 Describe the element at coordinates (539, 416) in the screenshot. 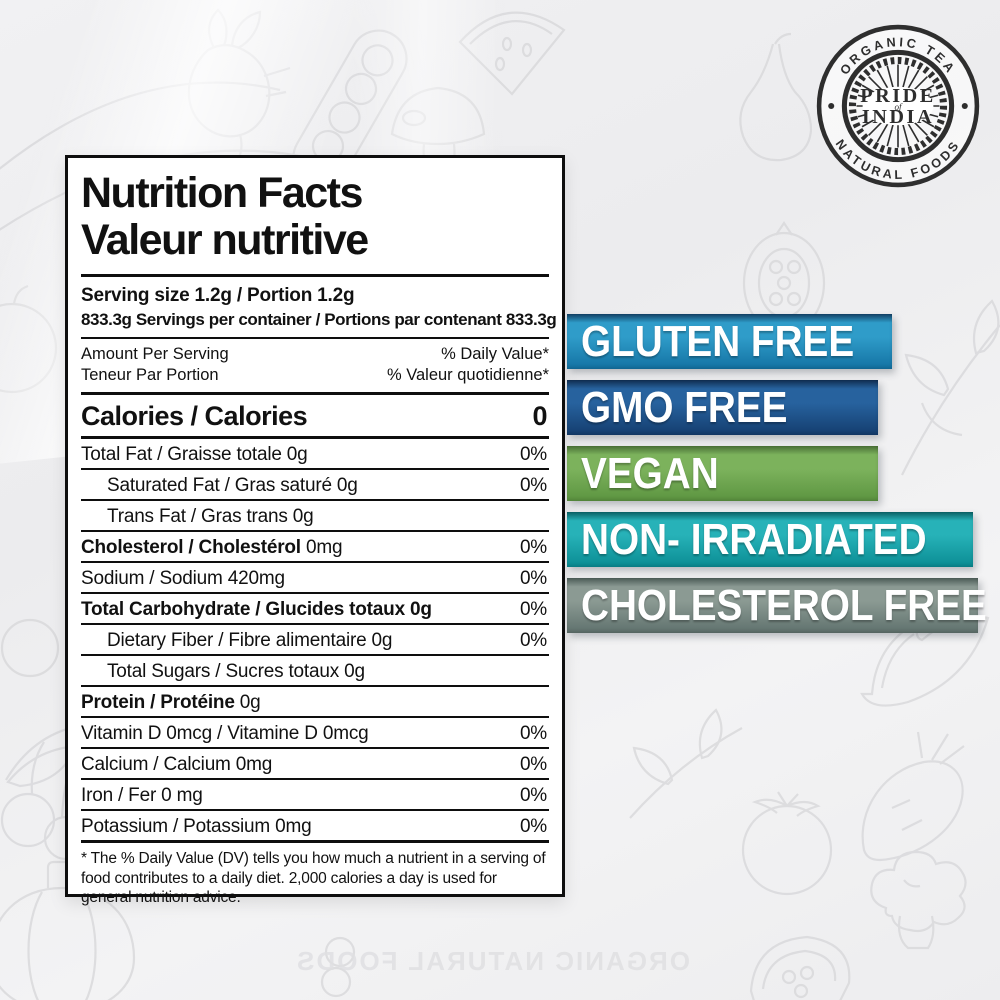

I see `calories-value: 0` at that location.